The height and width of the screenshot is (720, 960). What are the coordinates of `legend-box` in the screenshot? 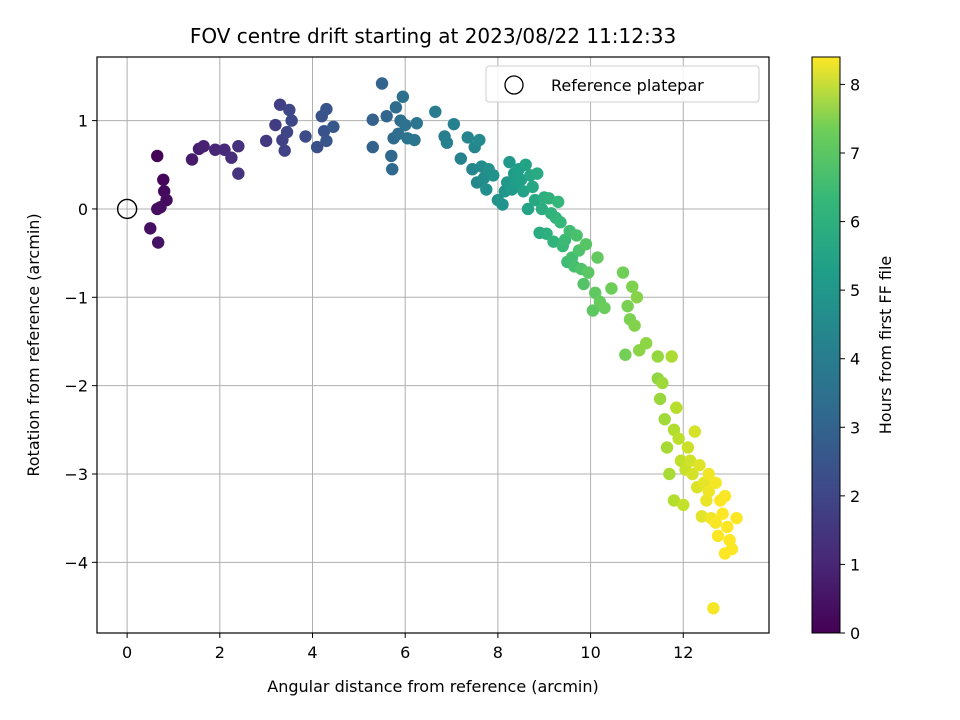 It's located at (622, 84).